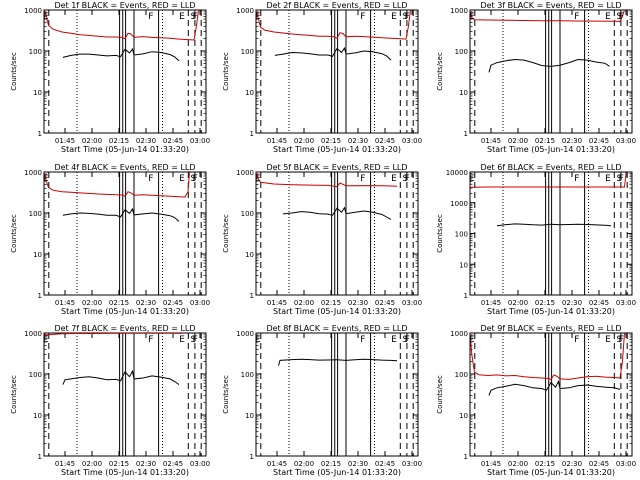  Describe the element at coordinates (336, 167) in the screenshot. I see `panel-title: Det 5f BLACK = Events, RED = LLD` at that location.